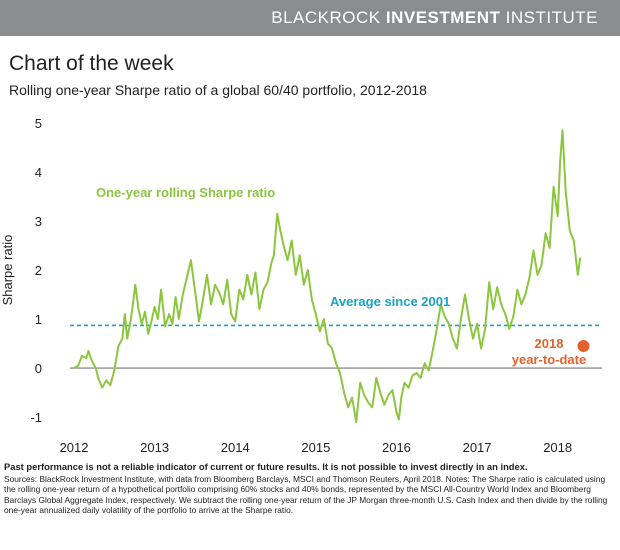 This screenshot has width=620, height=550. What do you see at coordinates (583, 346) in the screenshot?
I see `ytd-data-point` at bounding box center [583, 346].